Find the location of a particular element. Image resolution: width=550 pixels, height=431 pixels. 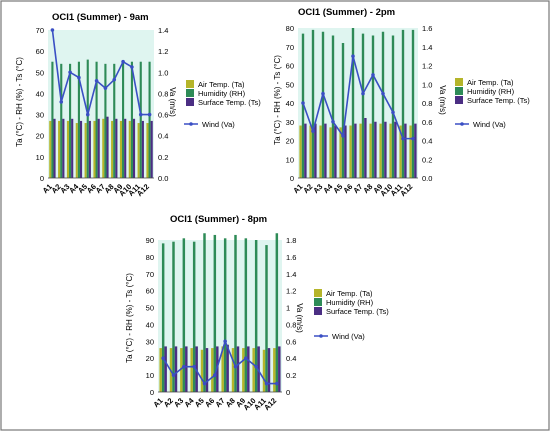

y-tick-label: 0 is located at coordinates (42, 178).